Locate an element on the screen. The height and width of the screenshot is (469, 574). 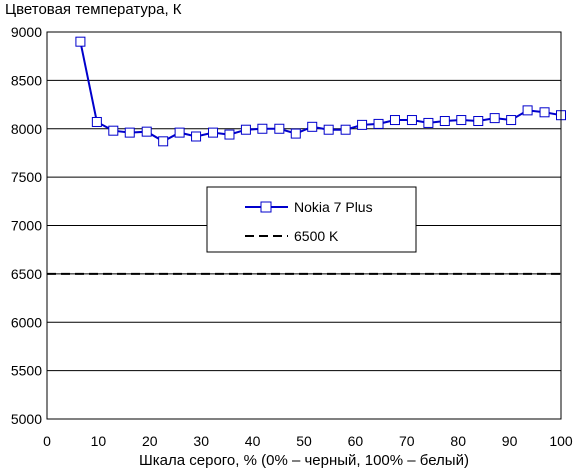
x-tick-label-0: 0 is located at coordinates (47, 441).